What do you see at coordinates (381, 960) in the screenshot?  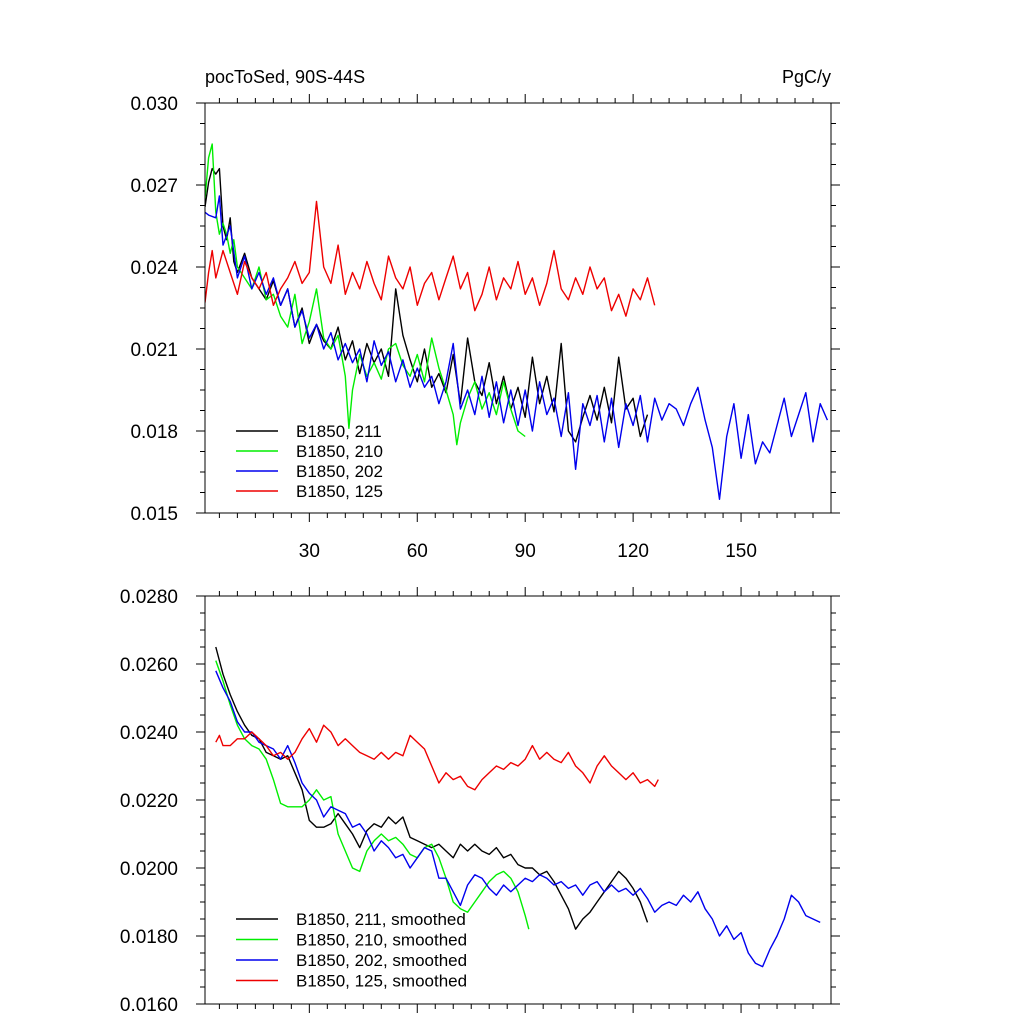 I see `bottom-legend-label-b1850-202-smoothed: B1850, 202, smoothed` at bounding box center [381, 960].